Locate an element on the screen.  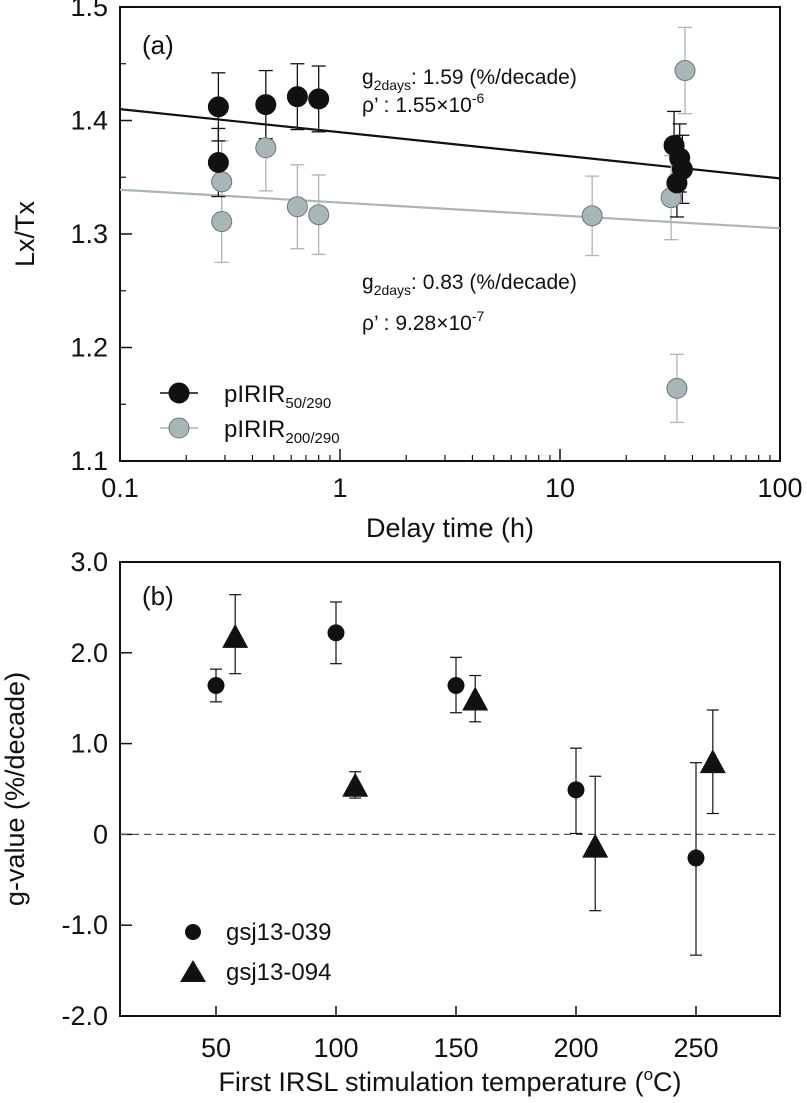
y-tick-label: 1.0 is located at coordinates (89, 744).